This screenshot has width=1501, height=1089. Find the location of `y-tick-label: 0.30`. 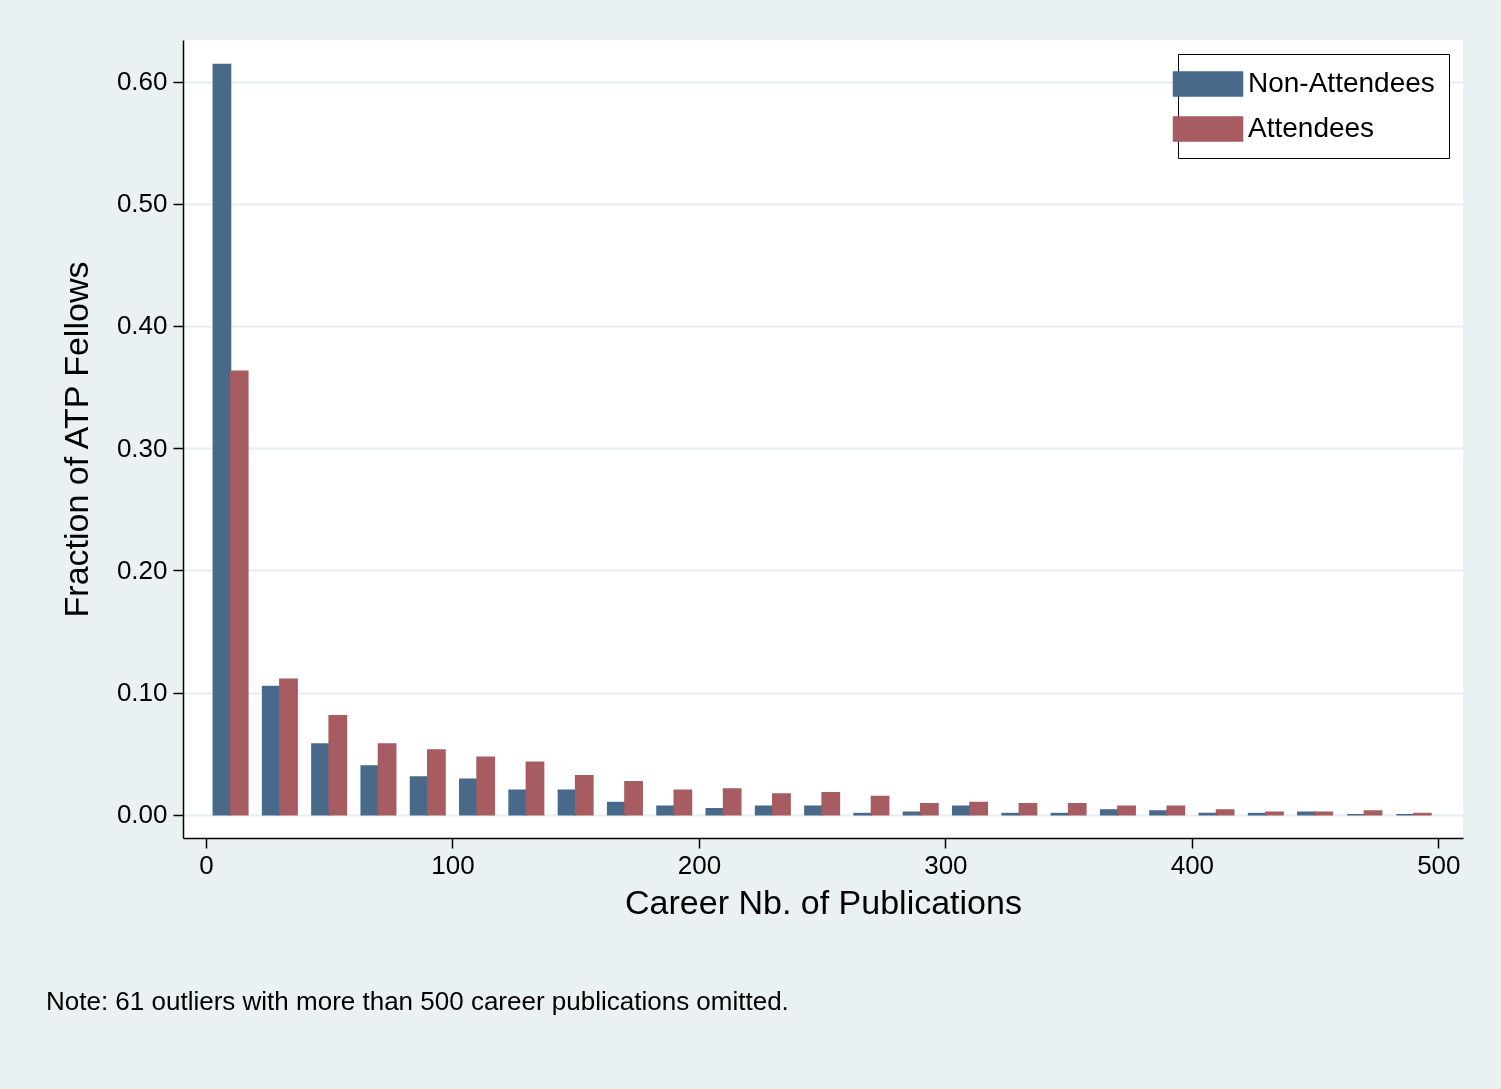

y-tick-label: 0.30 is located at coordinates (142, 447).